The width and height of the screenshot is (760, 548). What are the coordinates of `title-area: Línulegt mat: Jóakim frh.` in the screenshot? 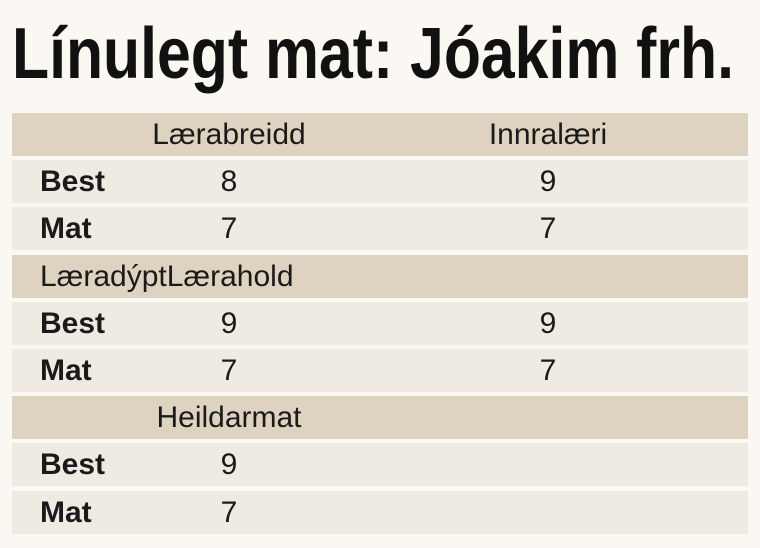 It's located at (373, 54).